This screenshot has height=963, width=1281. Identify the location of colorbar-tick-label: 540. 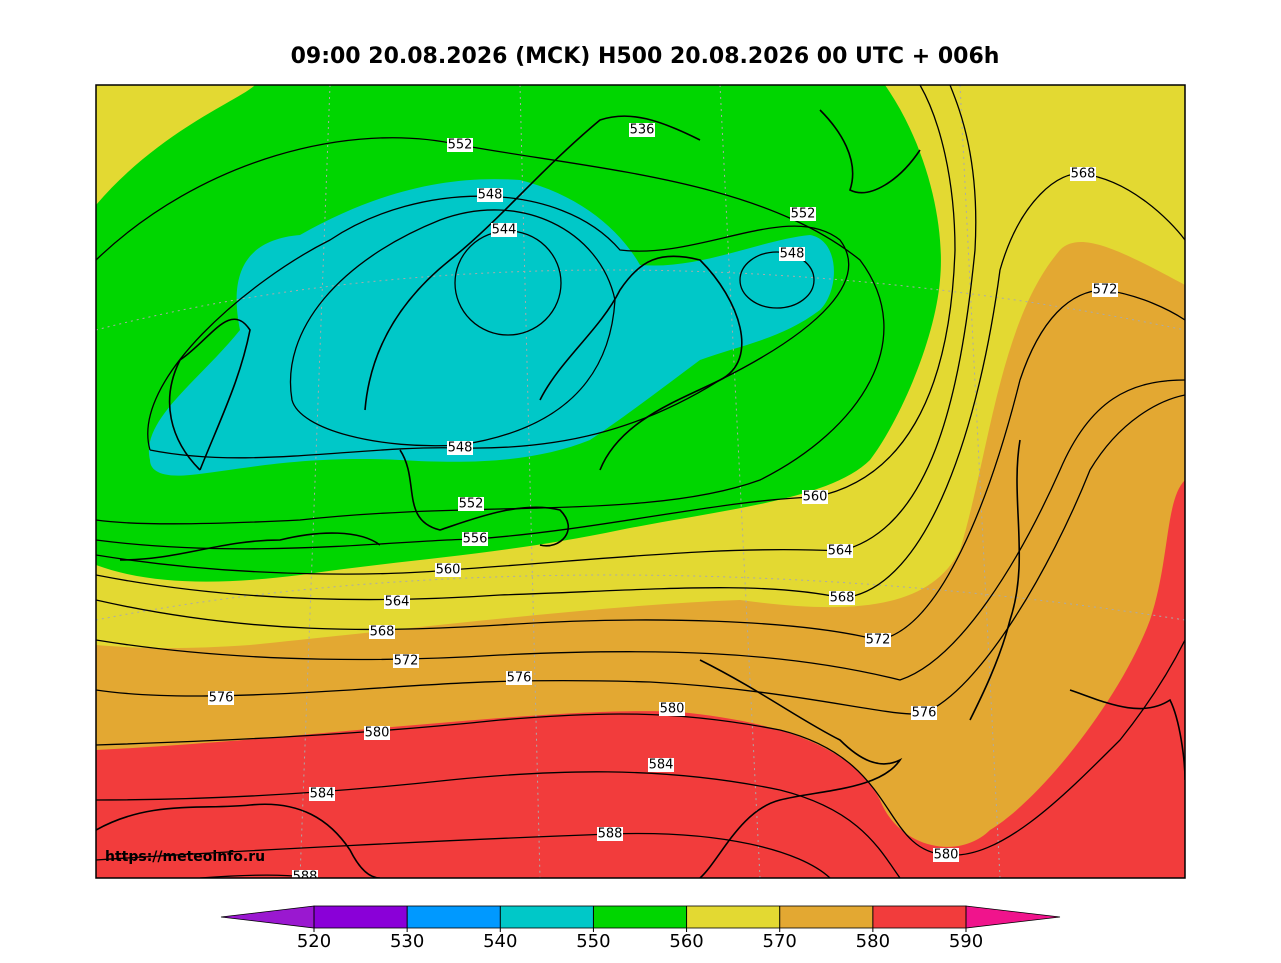
(500, 941).